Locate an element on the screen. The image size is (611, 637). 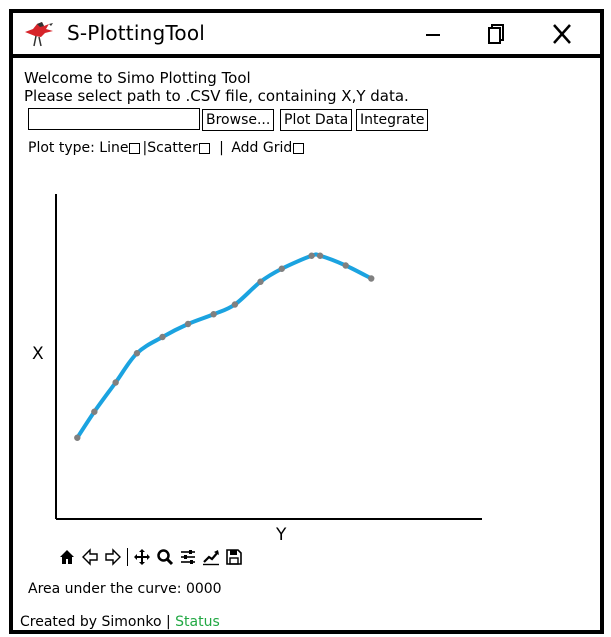
title-bar: S-PlottingTool is located at coordinates (306, 35).